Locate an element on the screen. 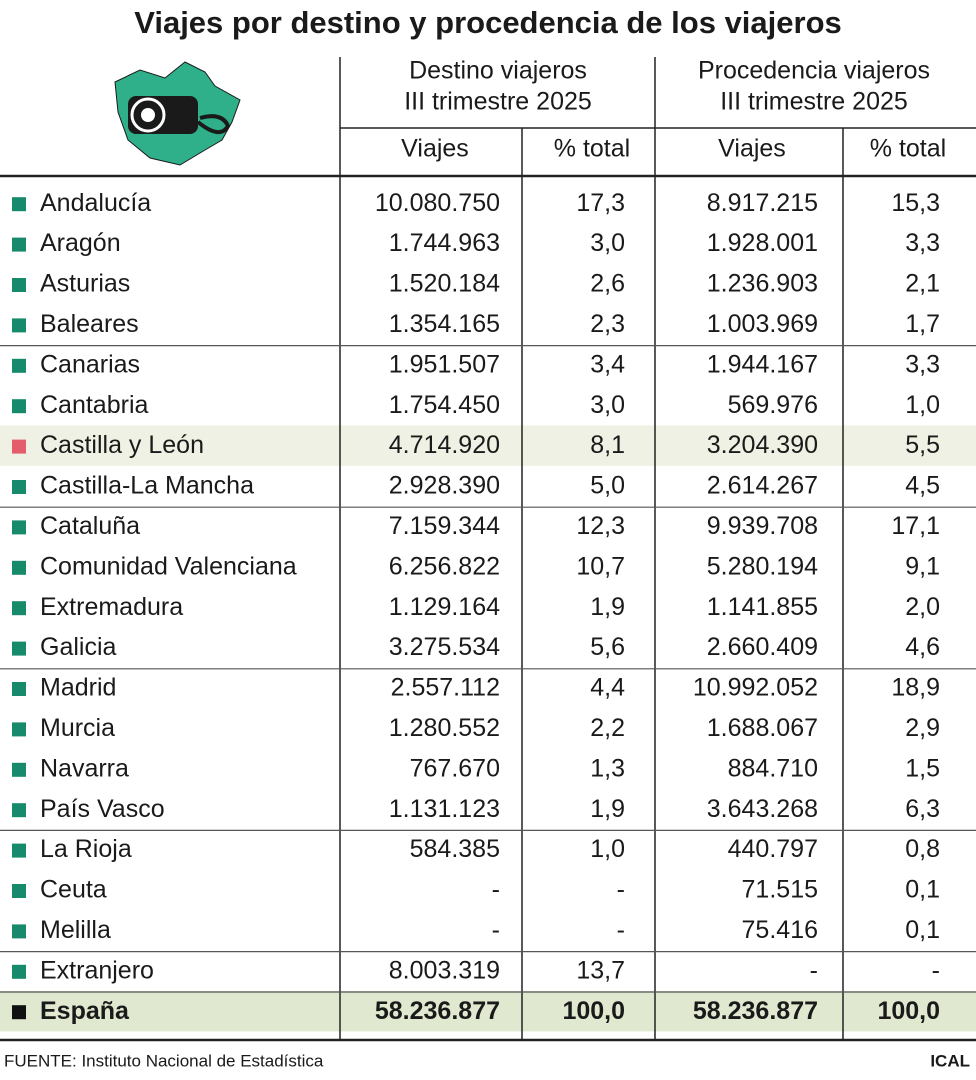 Image resolution: width=976 pixels, height=1080 pixels. region-name: Ceuta is located at coordinates (73, 890).